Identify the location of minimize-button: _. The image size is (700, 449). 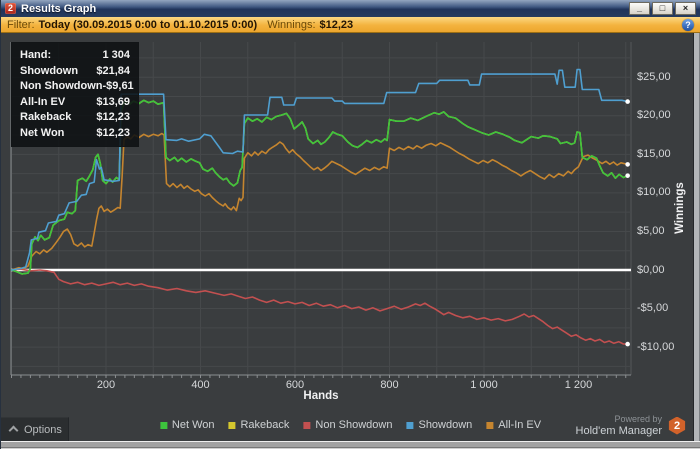
(639, 8).